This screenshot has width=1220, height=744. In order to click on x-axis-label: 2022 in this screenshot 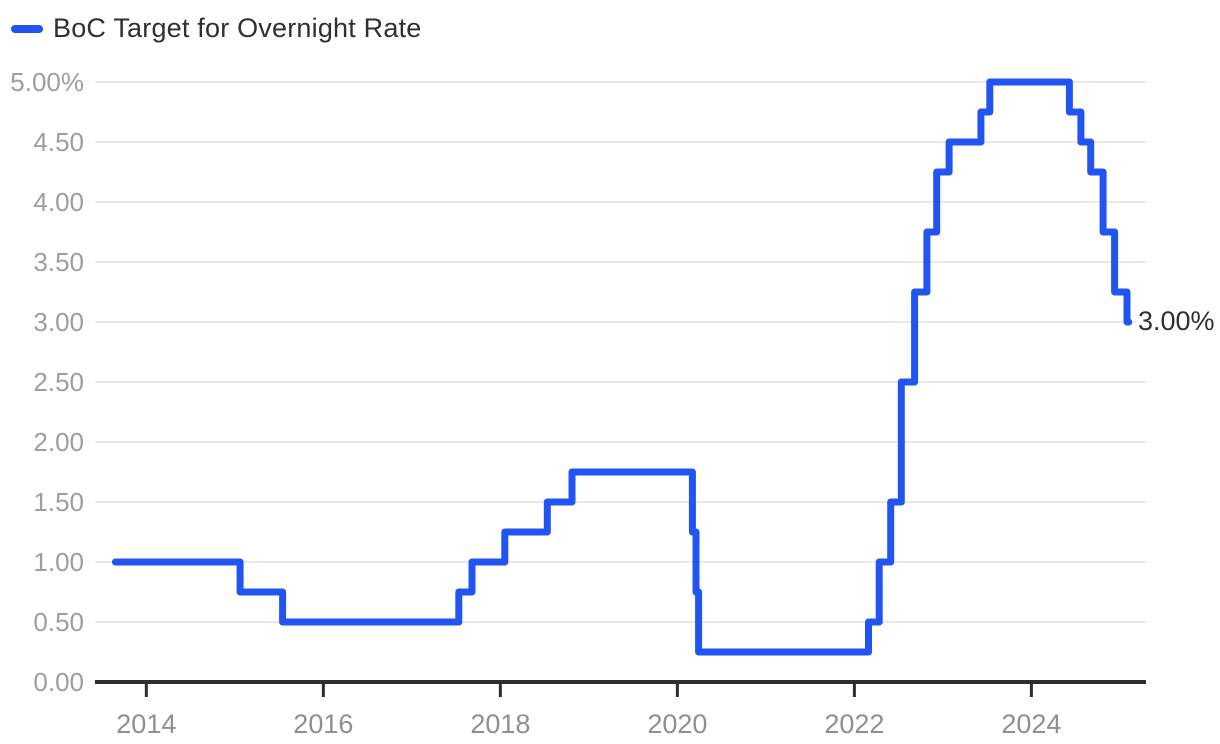, I will do `click(854, 724)`.